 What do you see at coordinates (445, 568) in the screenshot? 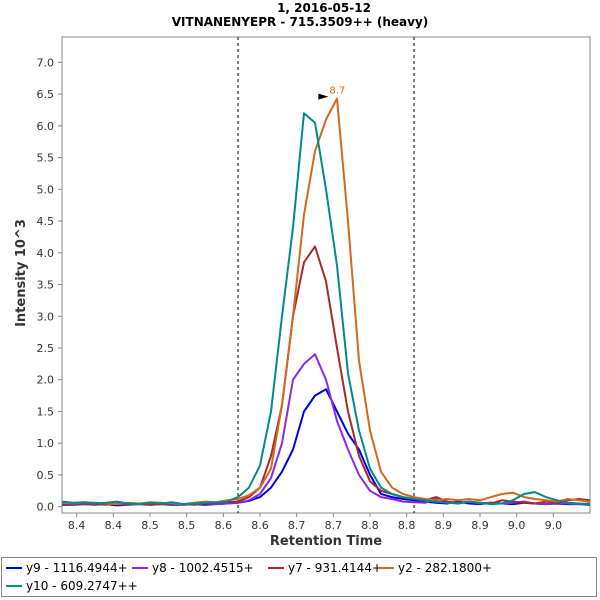
I see `legend-label: y2 - 282.1800+` at bounding box center [445, 568].